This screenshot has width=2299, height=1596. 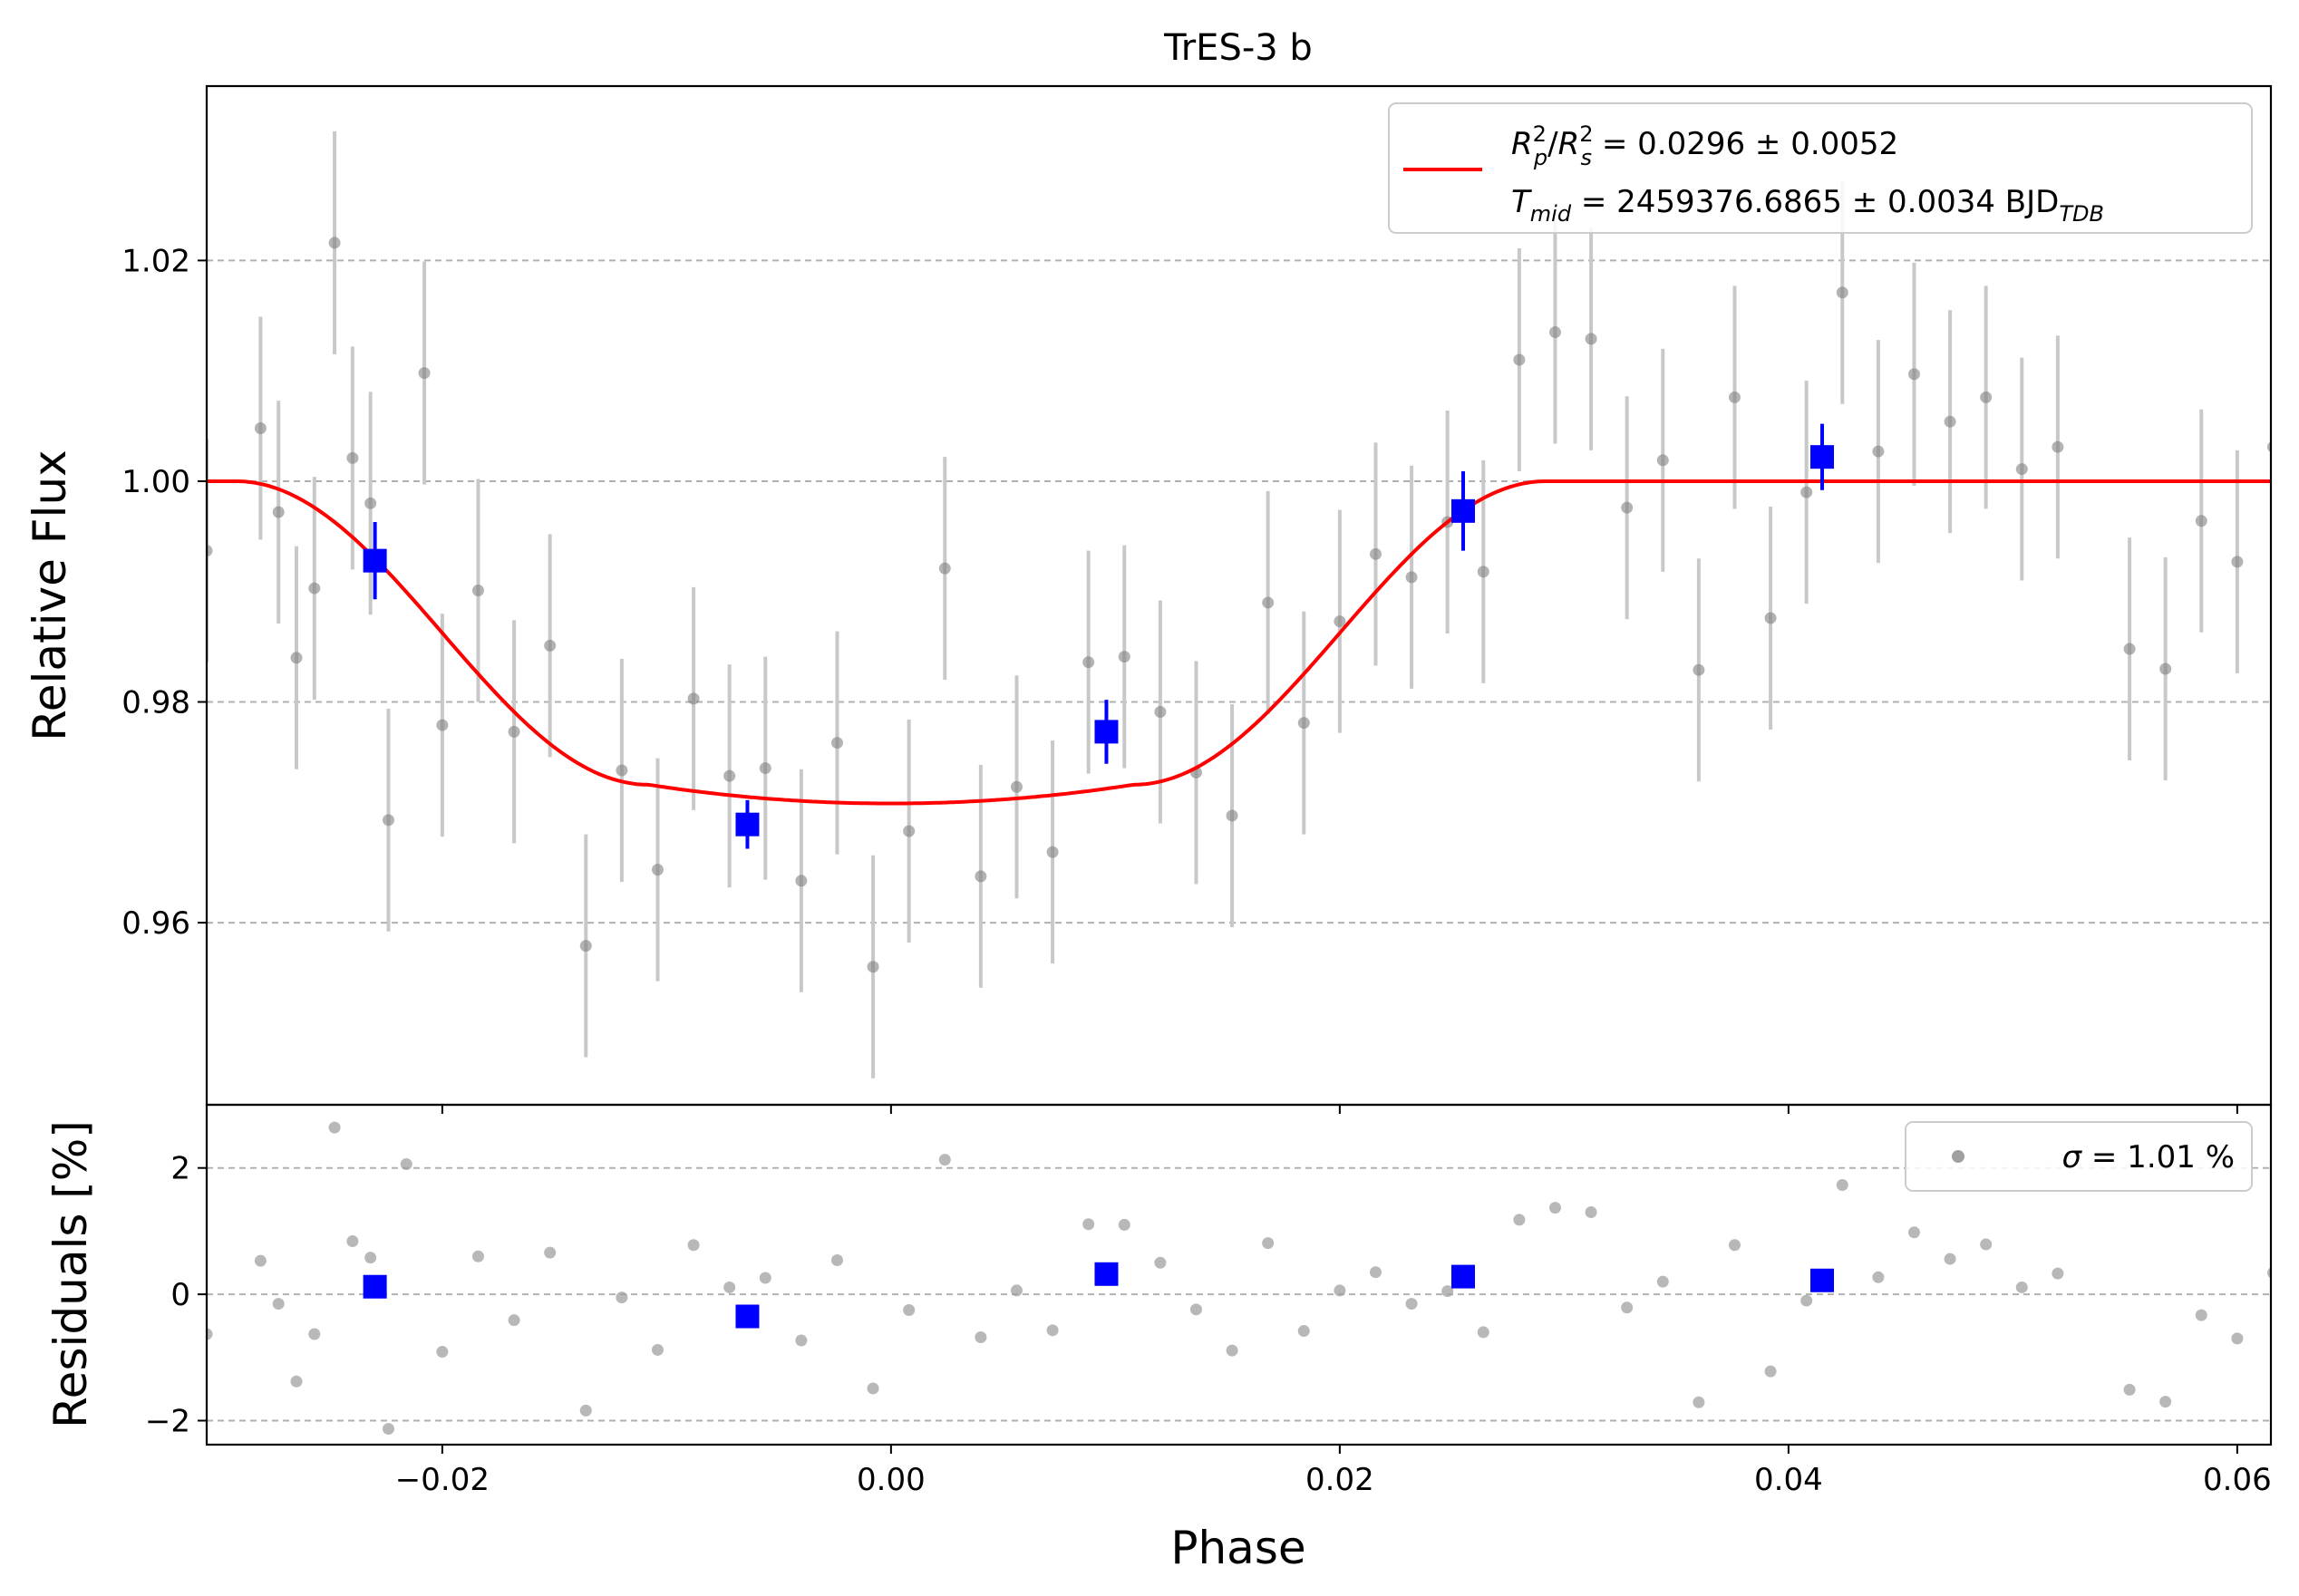 What do you see at coordinates (155, 923) in the screenshot?
I see `main-y-tick-label: 0.96` at bounding box center [155, 923].